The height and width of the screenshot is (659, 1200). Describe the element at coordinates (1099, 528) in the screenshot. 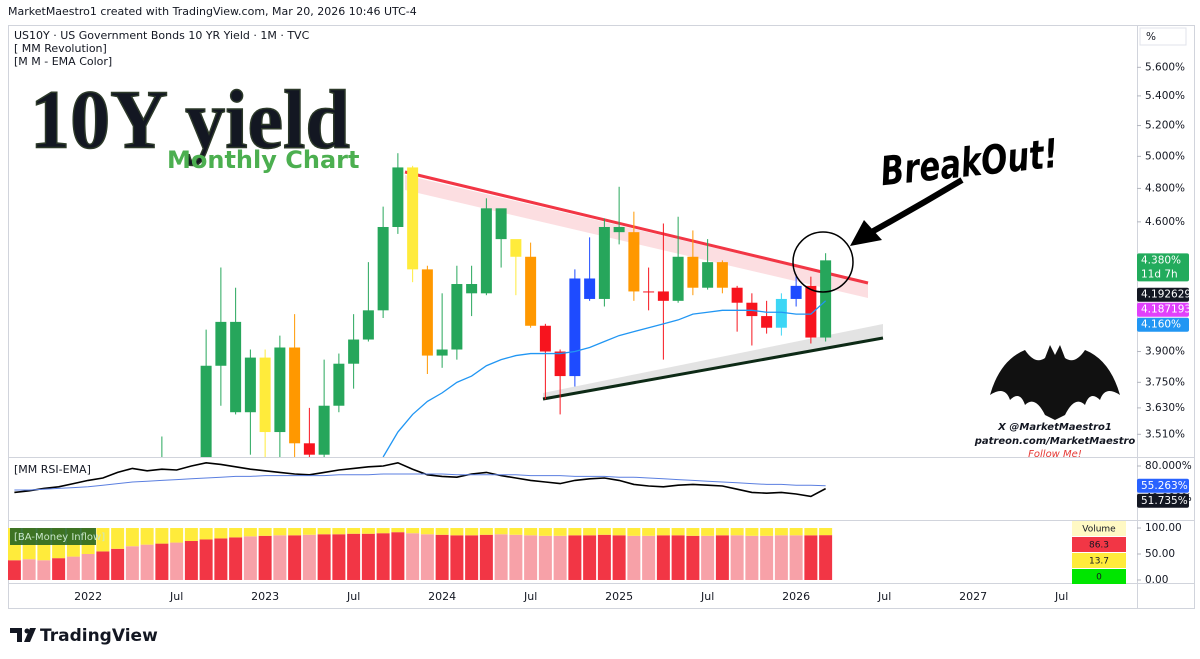

I see `legend-header` at that location.